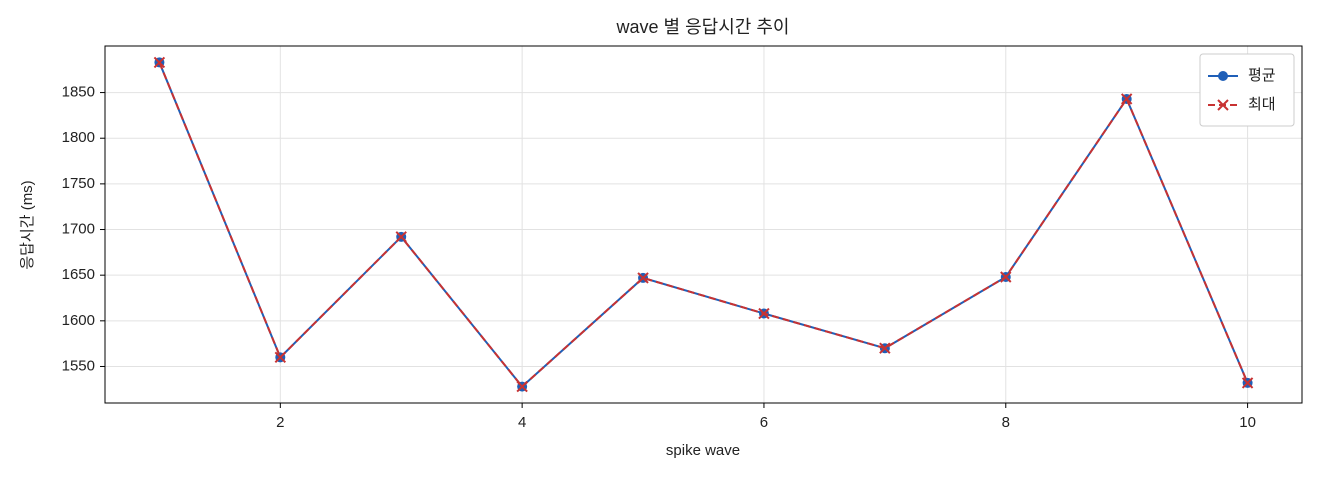  I want to click on y-tick-label: 1650, so click(78, 274).